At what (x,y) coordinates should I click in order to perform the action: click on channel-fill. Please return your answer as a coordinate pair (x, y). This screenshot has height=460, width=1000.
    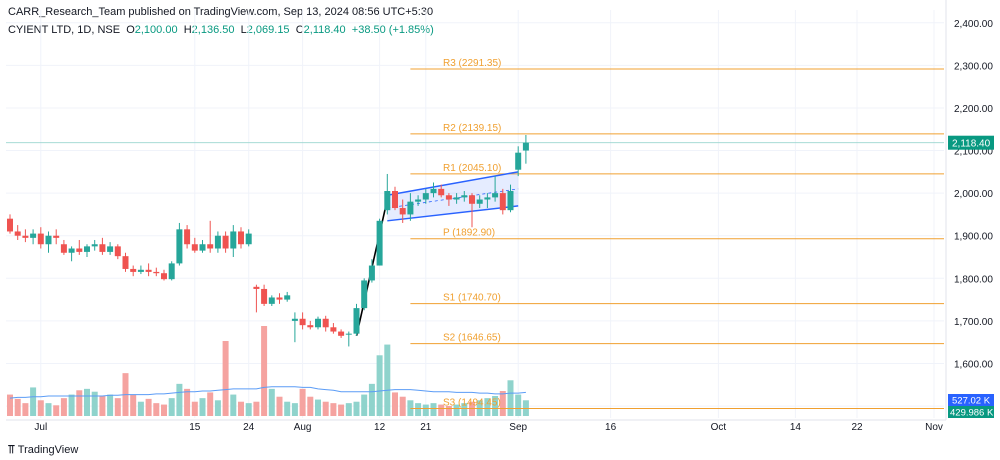
    Looking at the image, I should click on (453, 196).